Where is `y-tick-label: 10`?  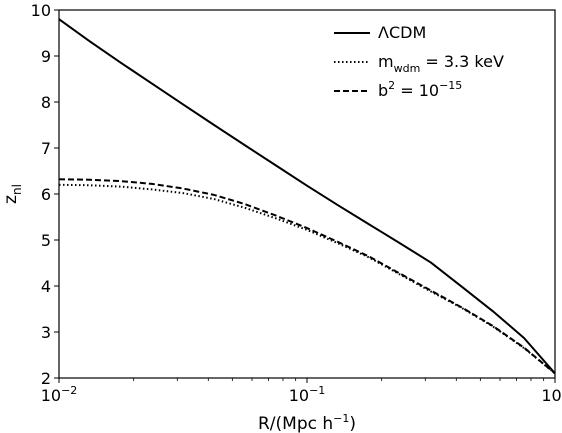 y-tick-label: 10 is located at coordinates (41, 10).